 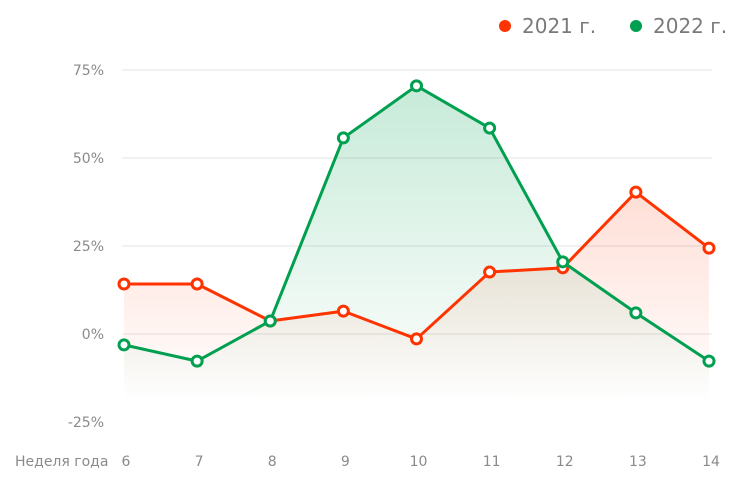 I want to click on x-tick-label: 7, so click(x=199, y=462).